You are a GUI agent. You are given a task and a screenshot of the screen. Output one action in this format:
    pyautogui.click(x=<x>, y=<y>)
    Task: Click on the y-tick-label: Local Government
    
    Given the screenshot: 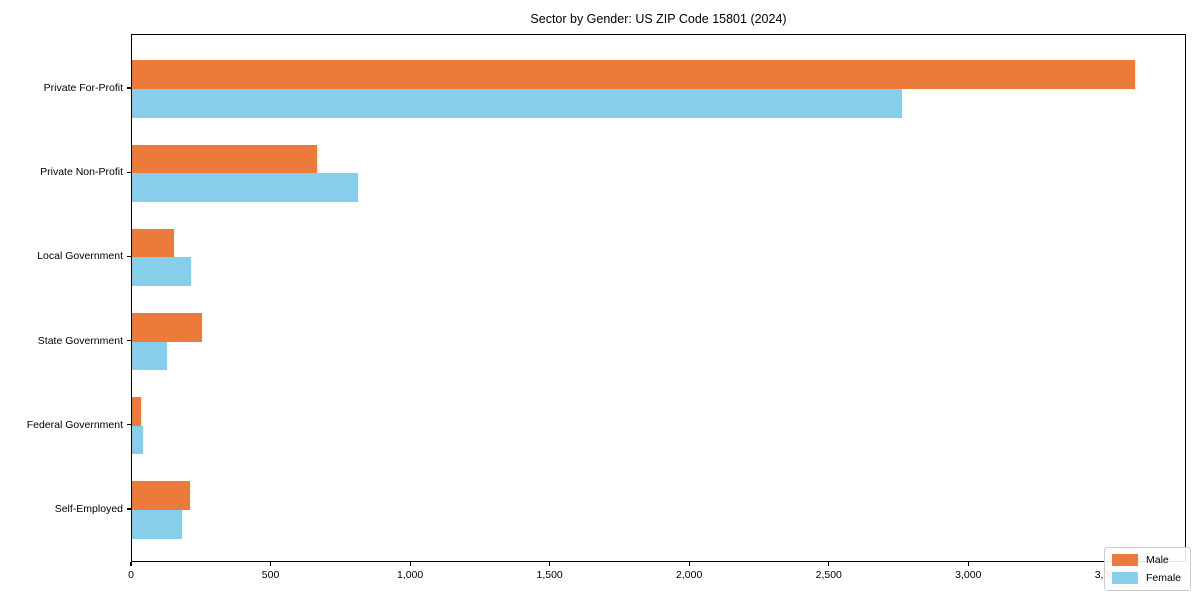 What is the action you would take?
    pyautogui.click(x=80, y=256)
    